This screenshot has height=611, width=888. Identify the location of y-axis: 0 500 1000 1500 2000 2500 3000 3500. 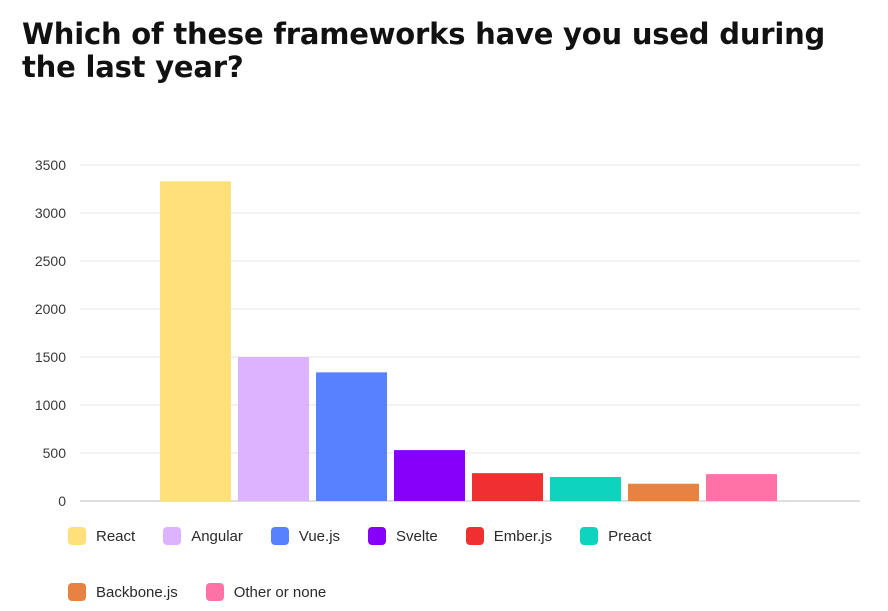
(50, 333).